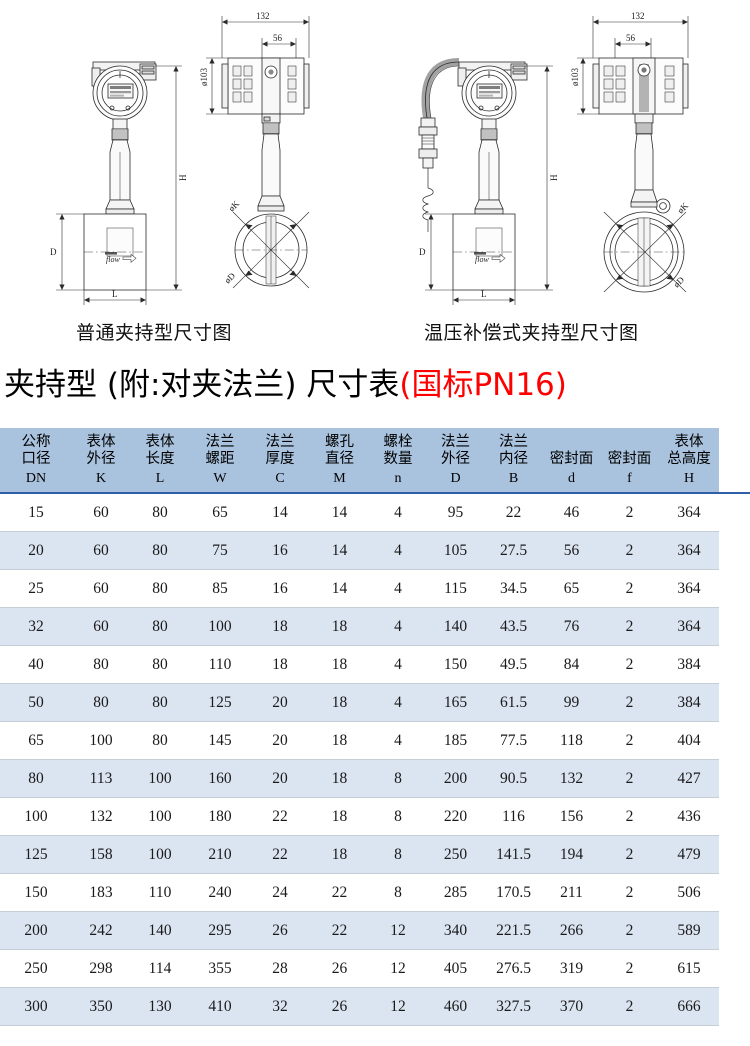 This screenshot has width=750, height=1046. I want to click on header-line2: 螺距, so click(220, 459).